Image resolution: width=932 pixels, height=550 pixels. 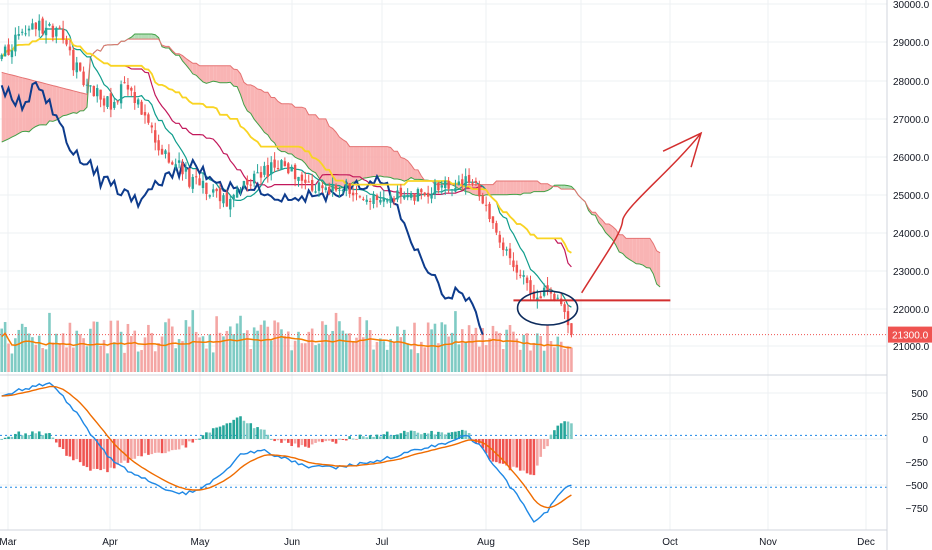 I want to click on highlight-ellipse, so click(x=547, y=308).